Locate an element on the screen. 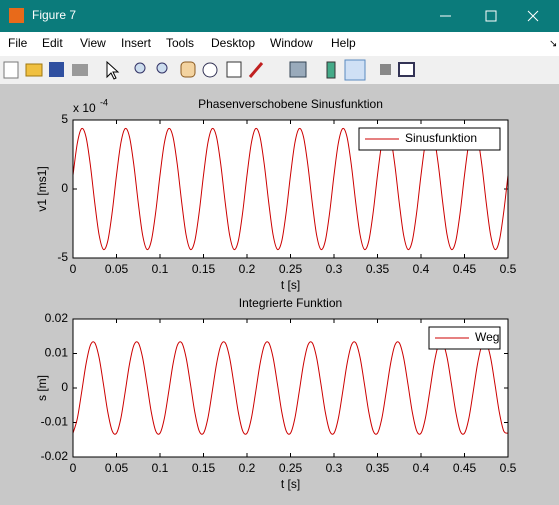  y-axis-label: v1 [ms1] is located at coordinates (42, 188).